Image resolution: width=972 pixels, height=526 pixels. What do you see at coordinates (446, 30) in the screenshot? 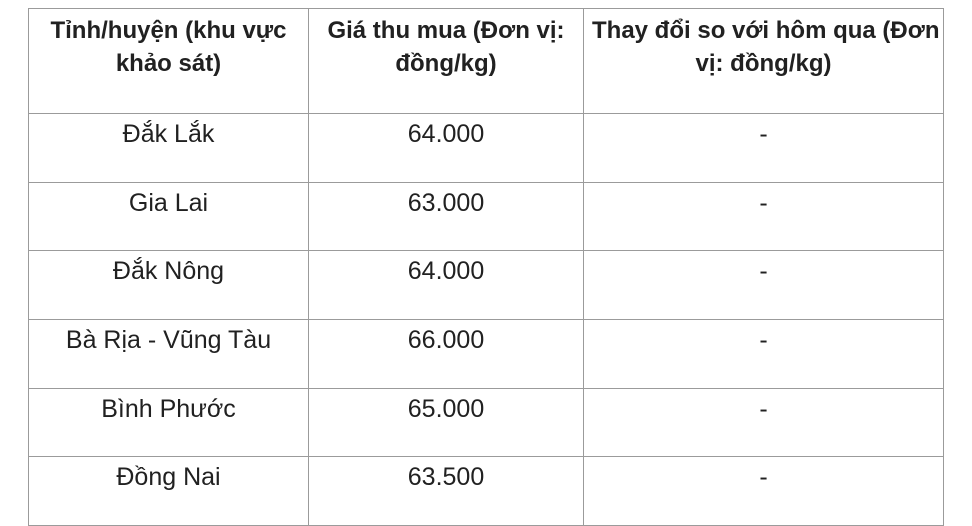
I see `column-header-price-line1: Giá thu mua (Đơn vị:` at bounding box center [446, 30].